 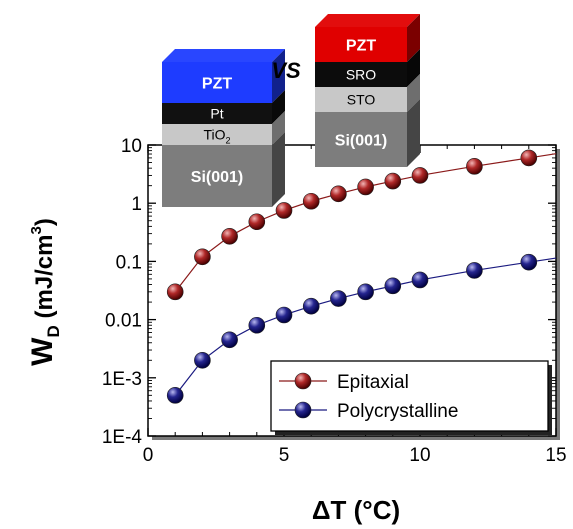 What do you see at coordinates (284, 455) in the screenshot?
I see `x-tick-label: 5` at bounding box center [284, 455].